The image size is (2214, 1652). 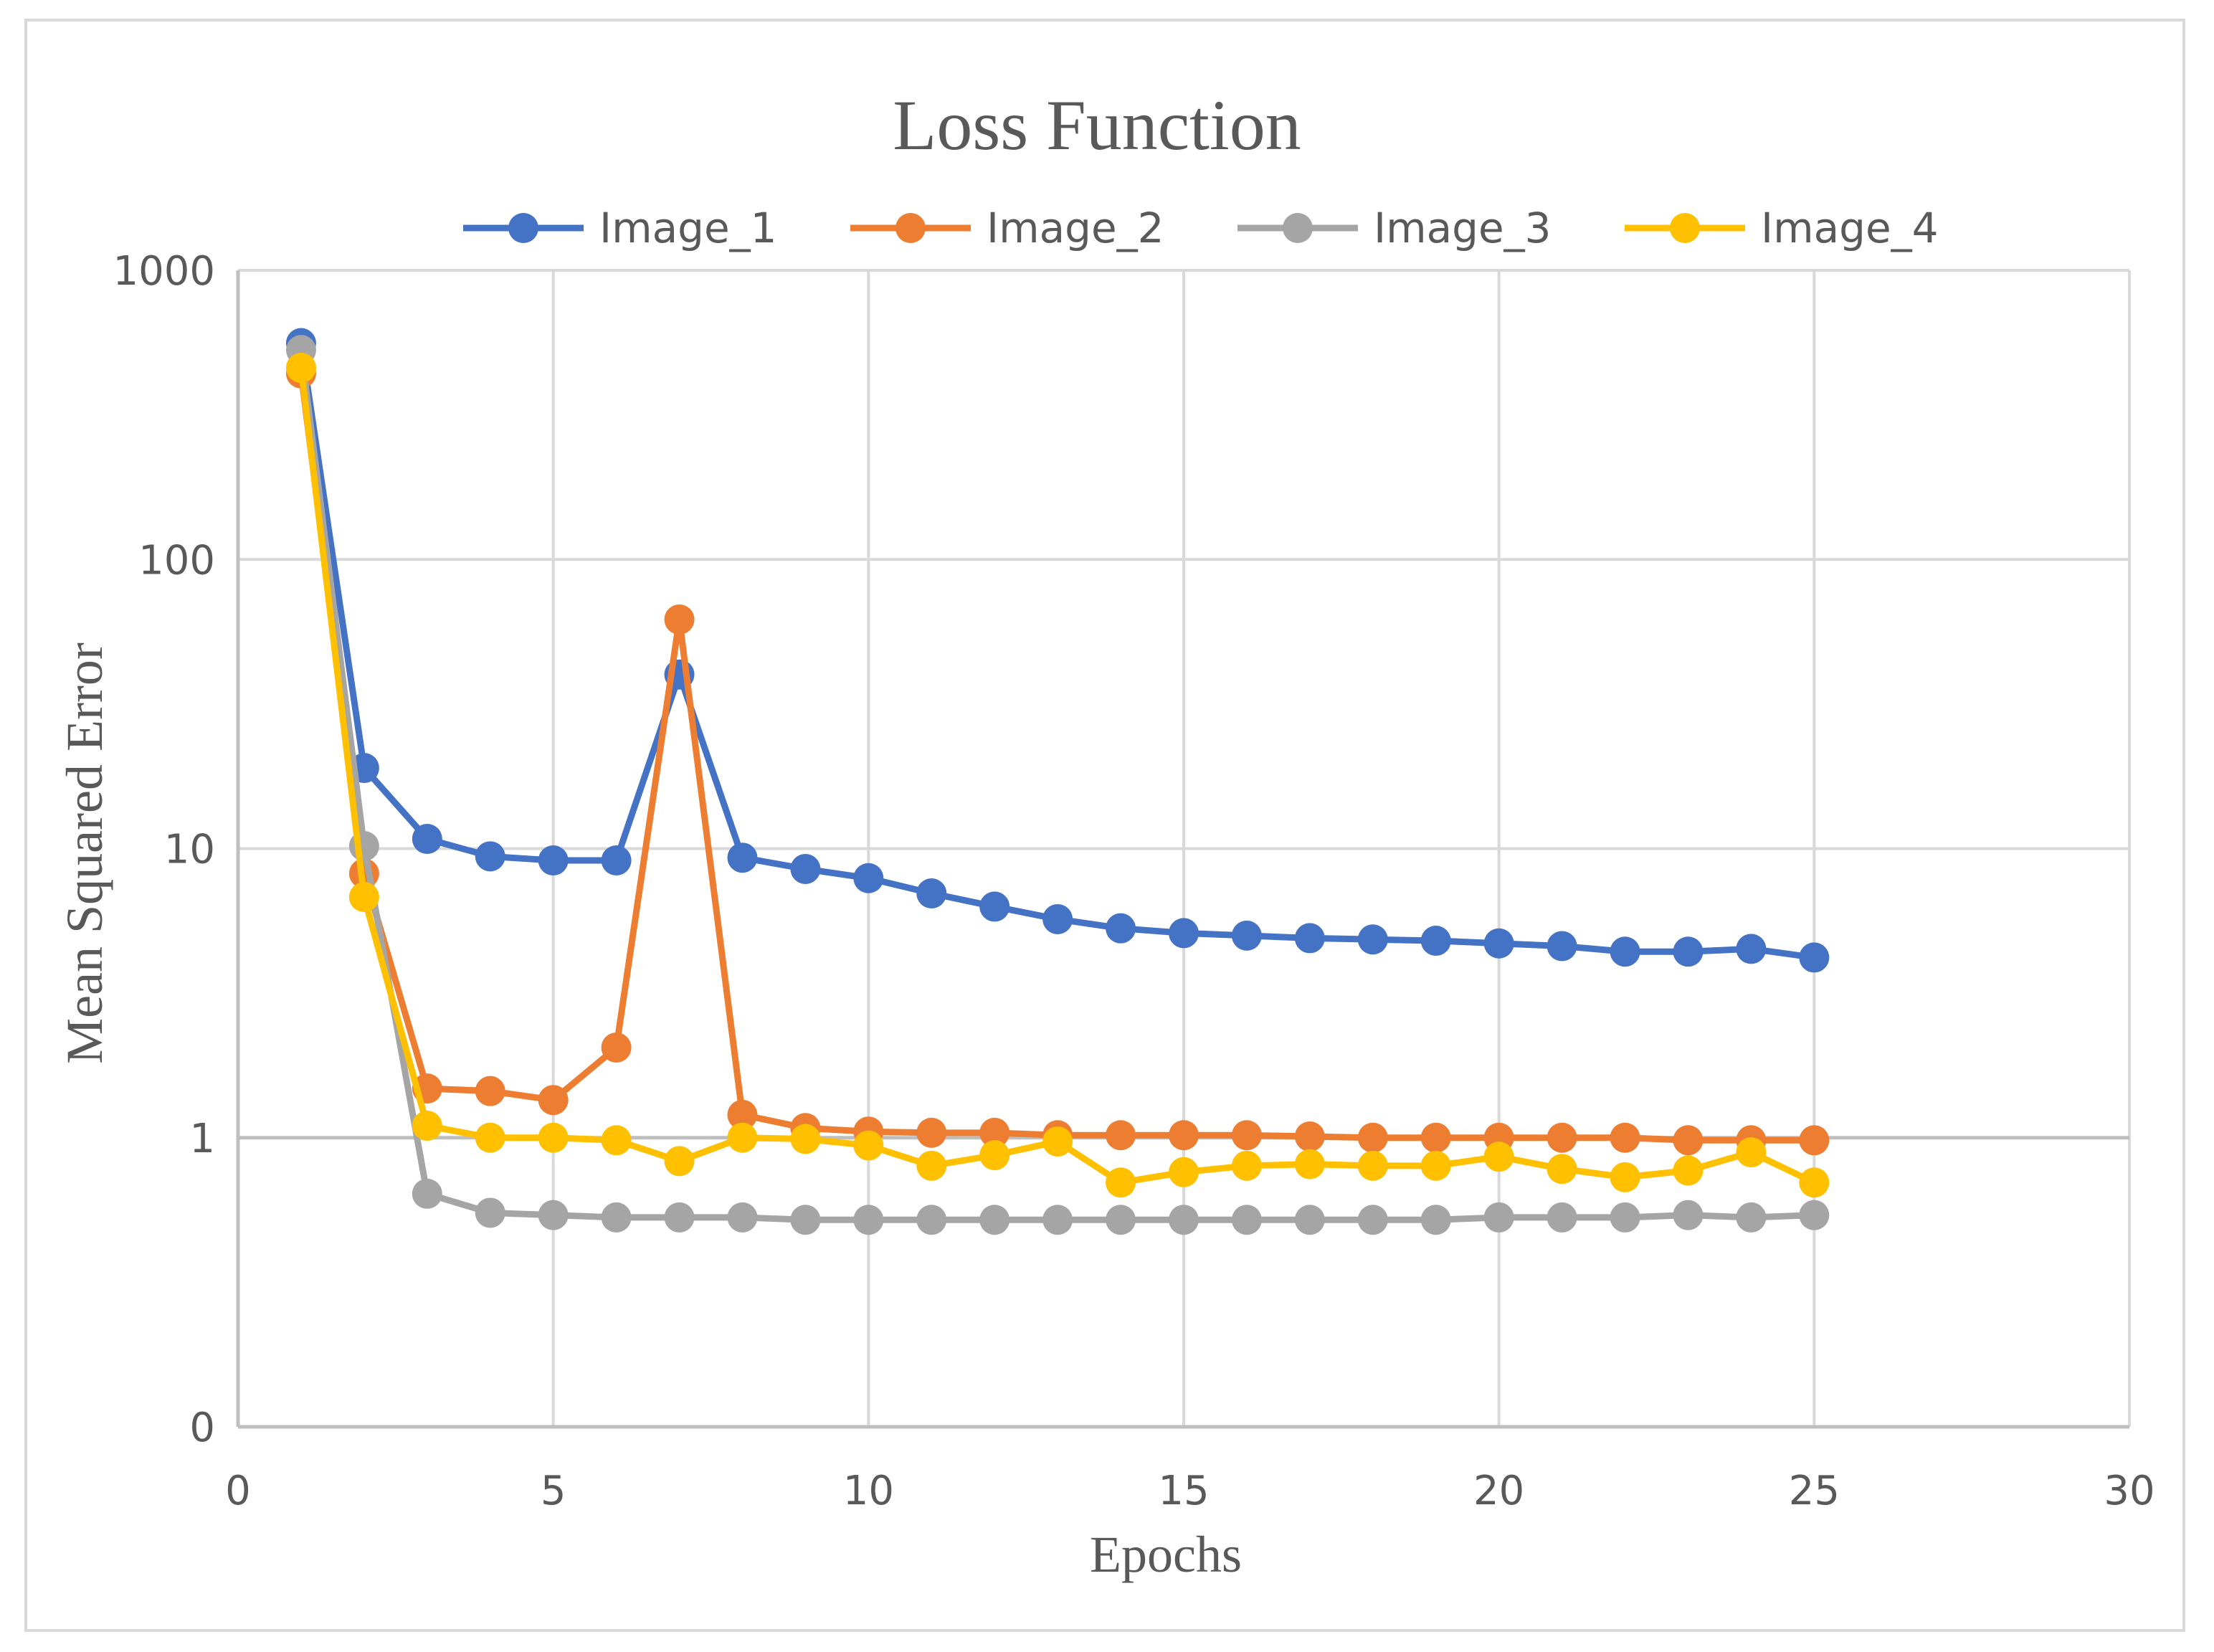 I want to click on y-tick-label: 1, so click(x=202, y=1139).